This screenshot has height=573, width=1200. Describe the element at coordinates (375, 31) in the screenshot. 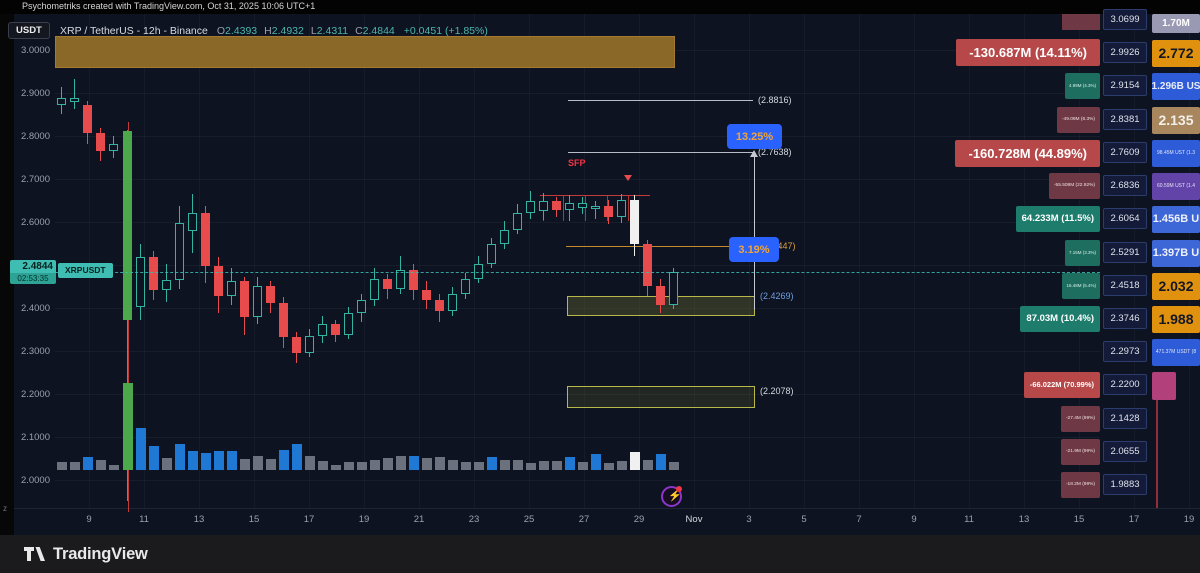

I see `ohlc-pair: C2.4844` at that location.